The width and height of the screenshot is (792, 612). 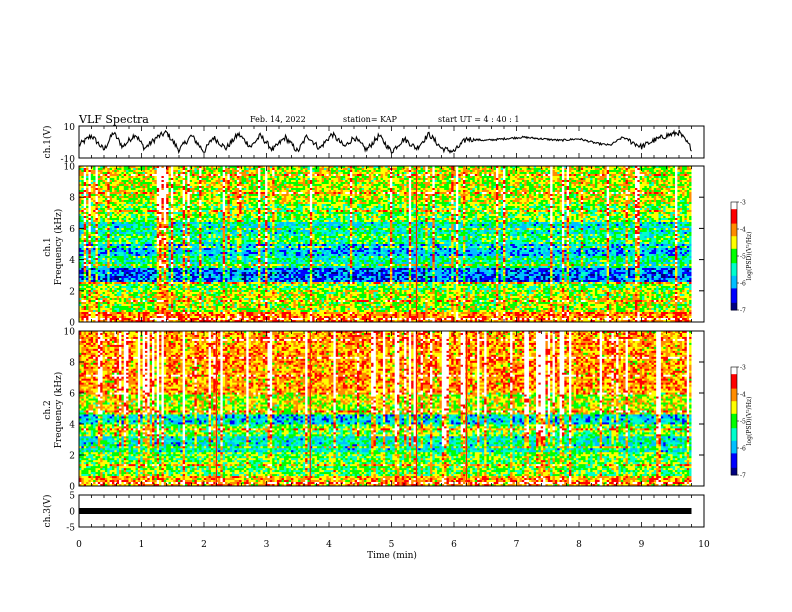 I want to click on ch1-waveform-panel: 10-10, so click(x=383, y=144).